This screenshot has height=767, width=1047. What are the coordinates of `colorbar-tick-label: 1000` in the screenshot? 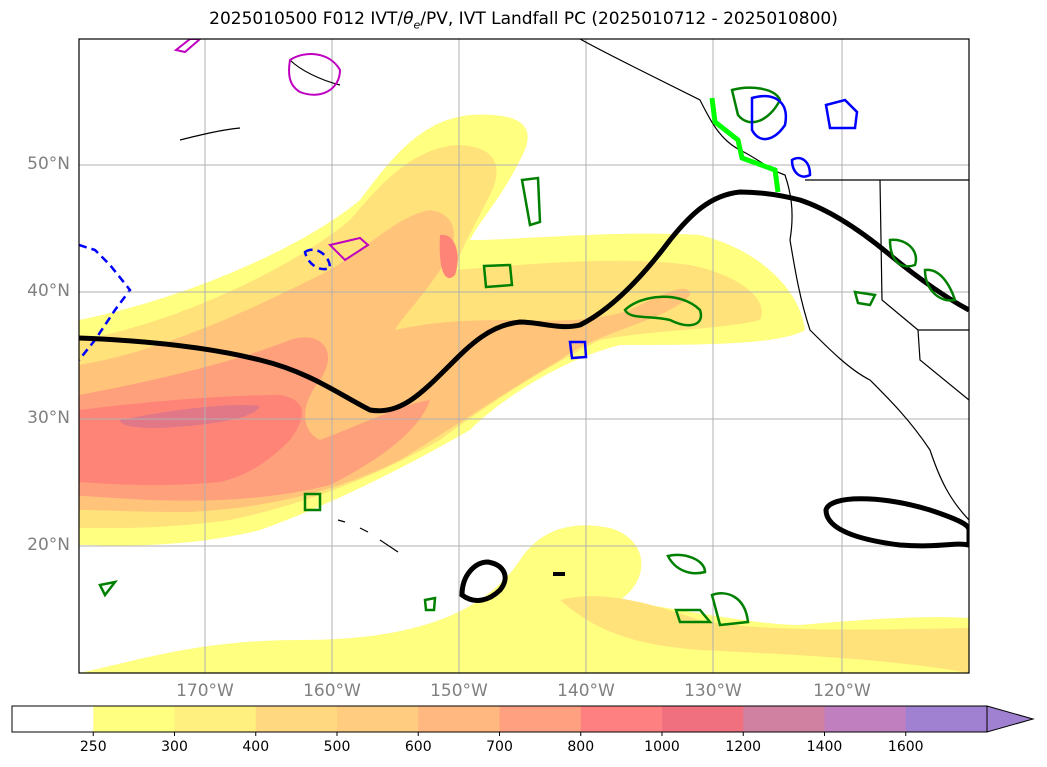 It's located at (662, 747).